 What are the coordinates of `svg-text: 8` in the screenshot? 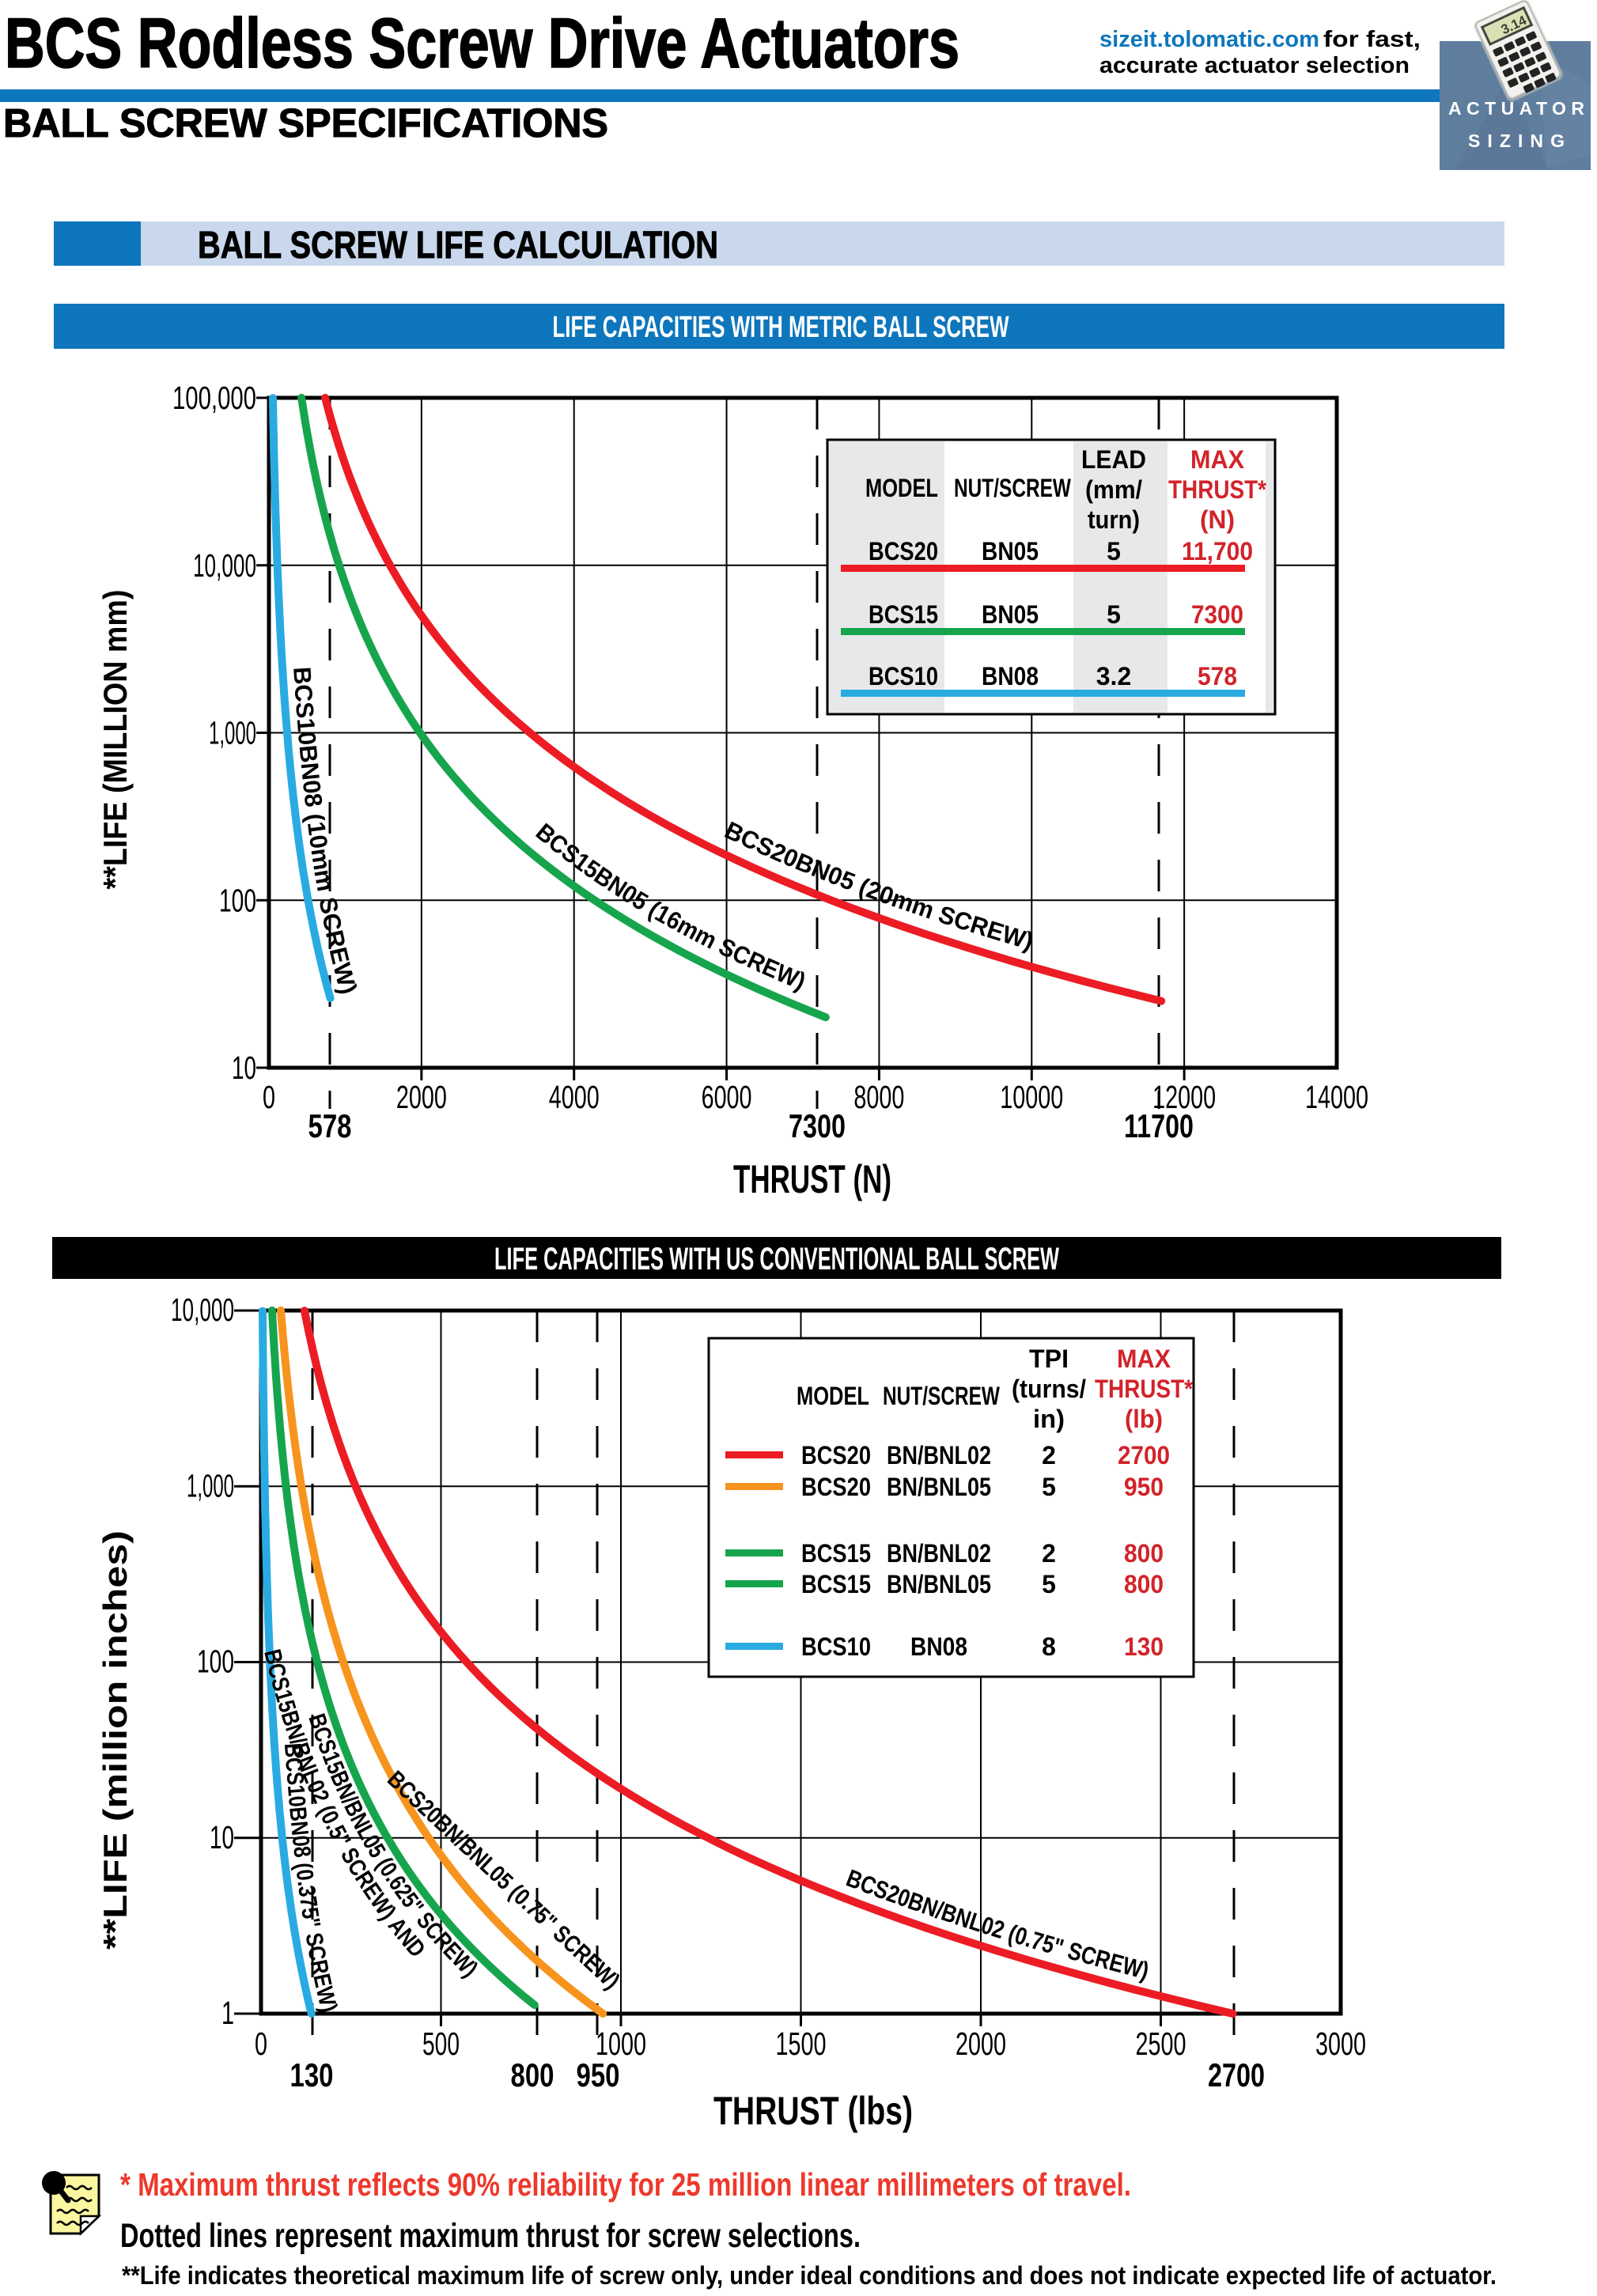 It's located at (1049, 1646).